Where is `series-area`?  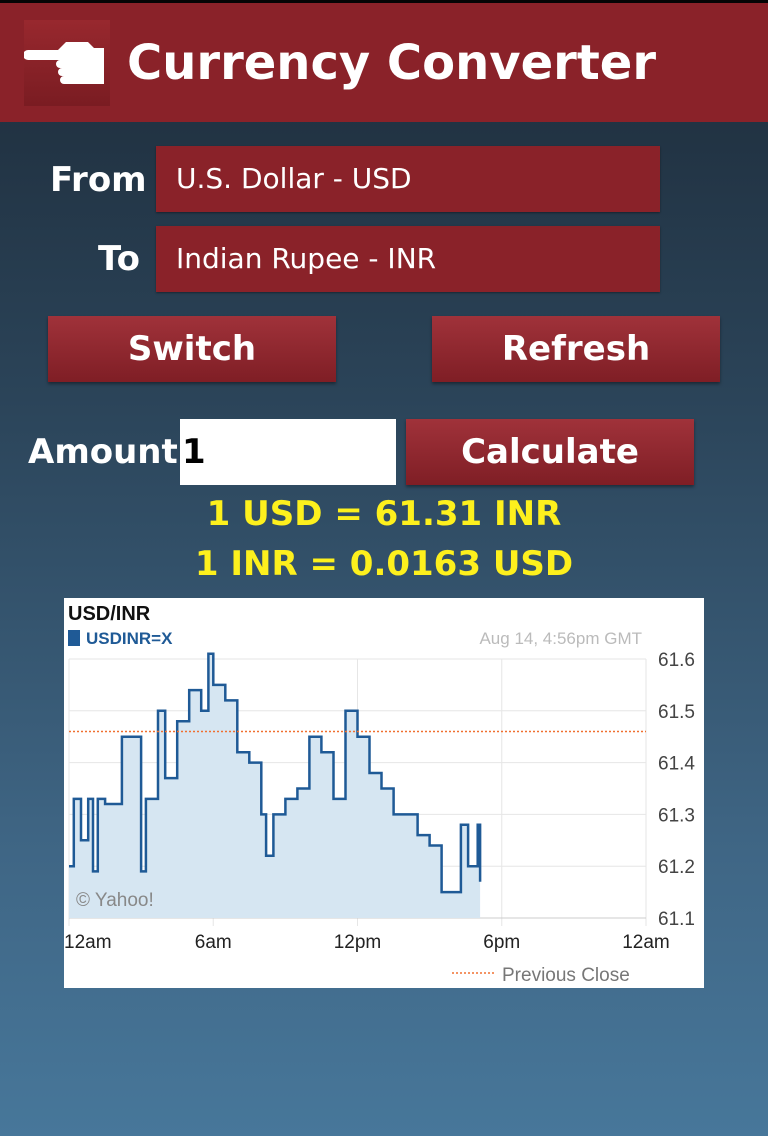 series-area is located at coordinates (275, 785).